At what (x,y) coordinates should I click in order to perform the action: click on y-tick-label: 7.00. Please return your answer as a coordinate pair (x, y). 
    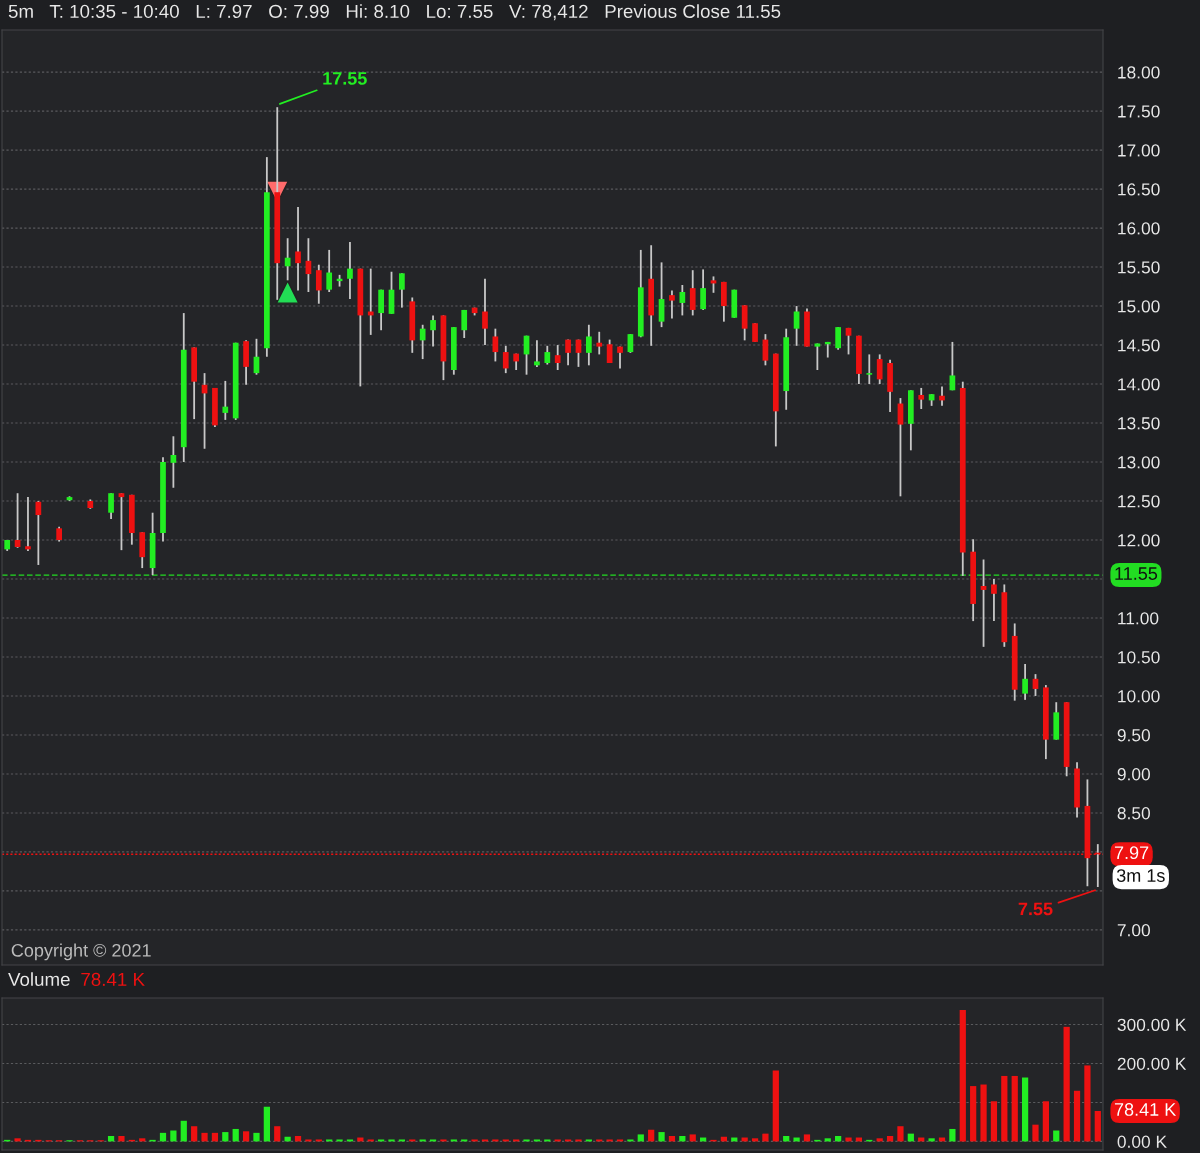
    Looking at the image, I should click on (1133, 930).